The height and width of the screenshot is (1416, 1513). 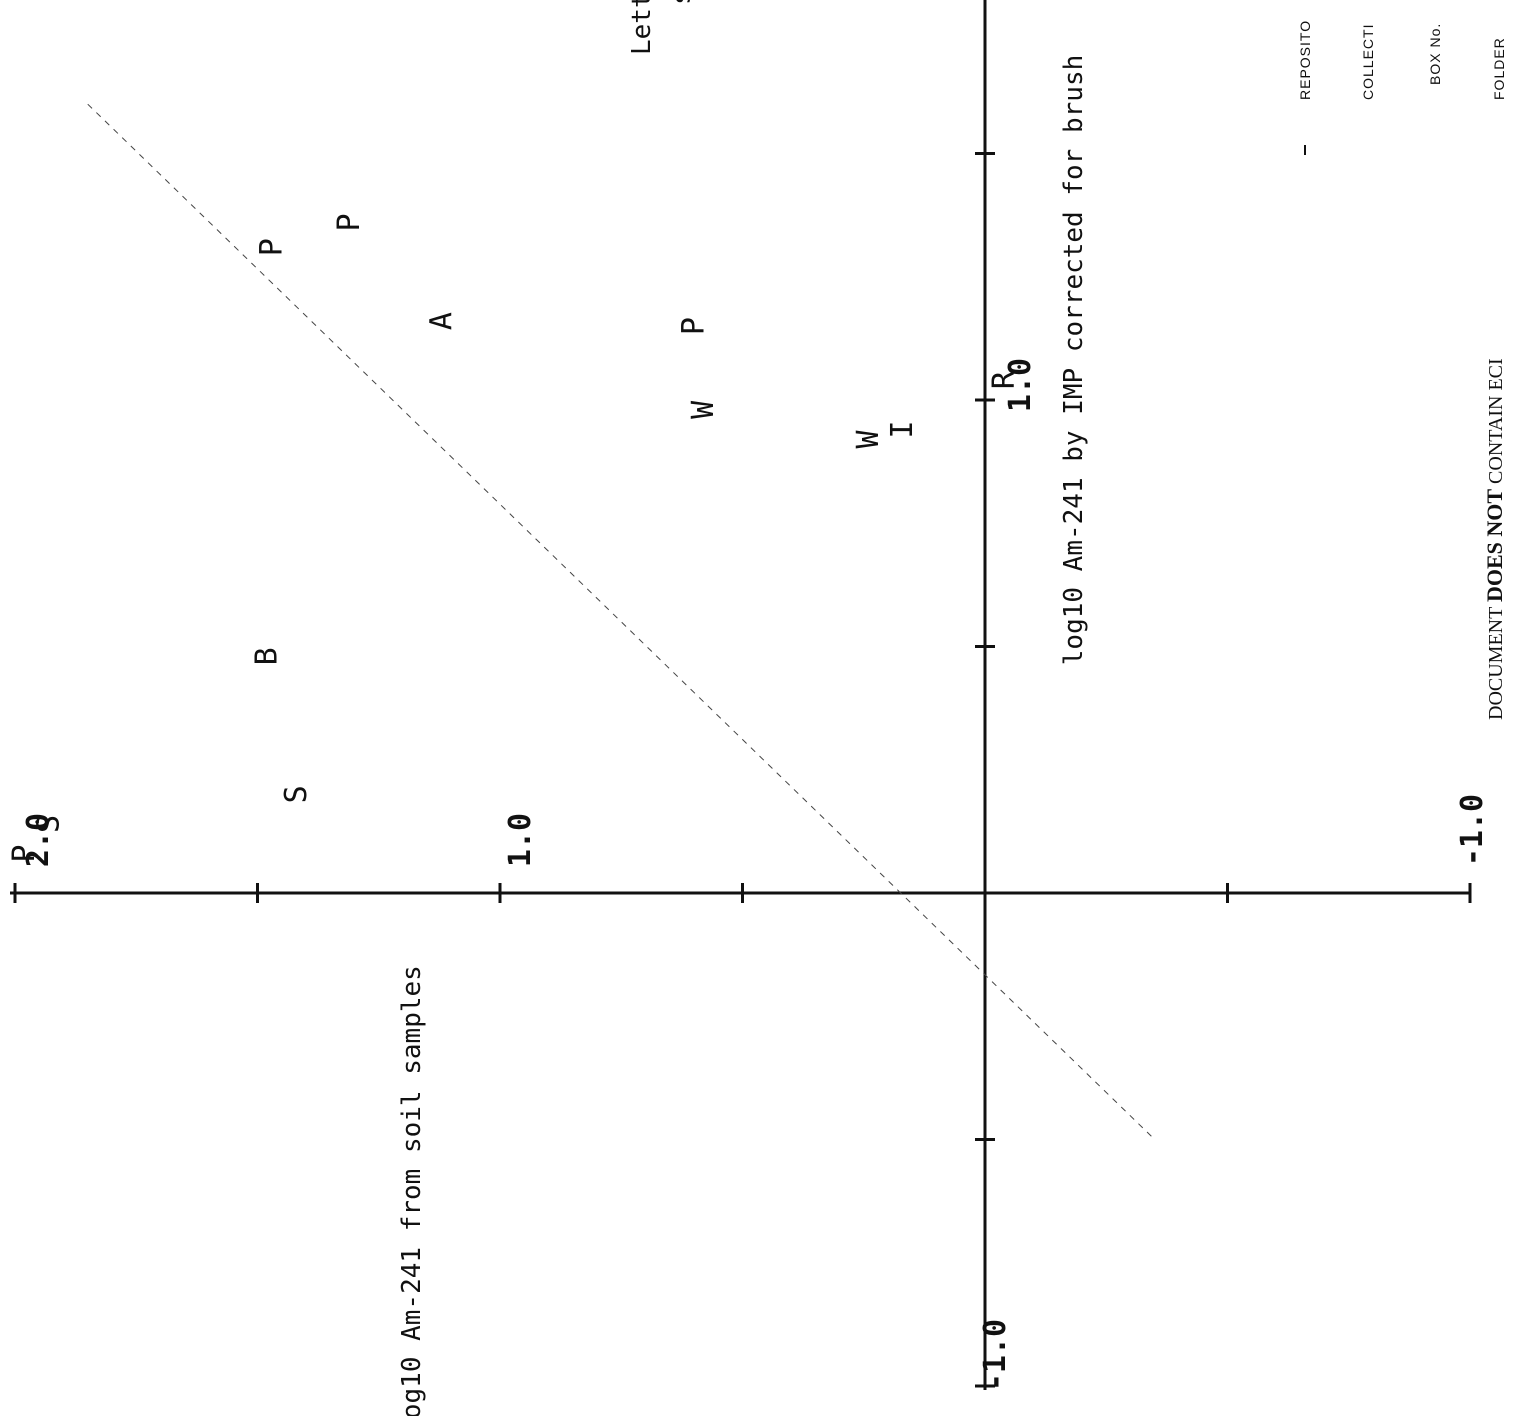 I want to click on legend-fragment: Lette, so click(x=642, y=27).